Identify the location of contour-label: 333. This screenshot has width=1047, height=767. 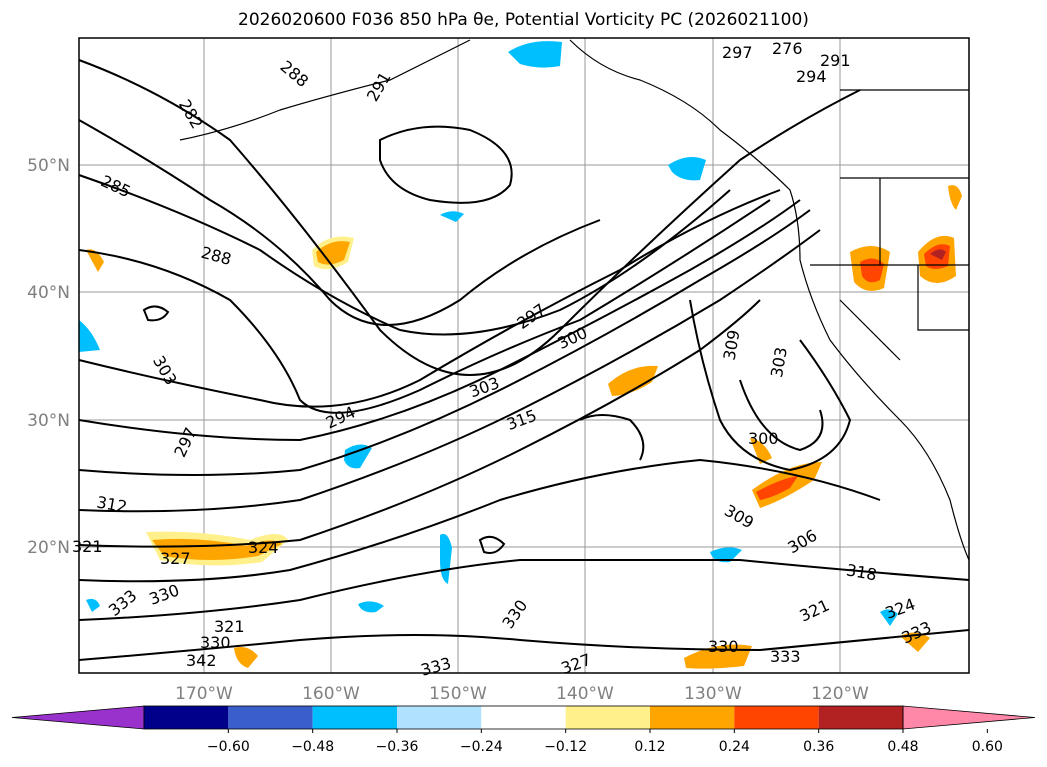
(785, 656).